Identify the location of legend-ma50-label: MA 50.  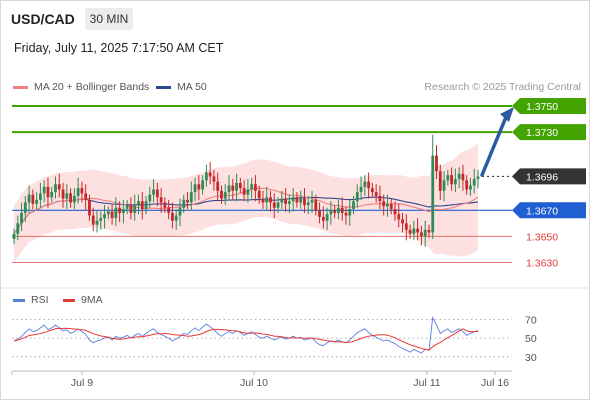
(192, 87).